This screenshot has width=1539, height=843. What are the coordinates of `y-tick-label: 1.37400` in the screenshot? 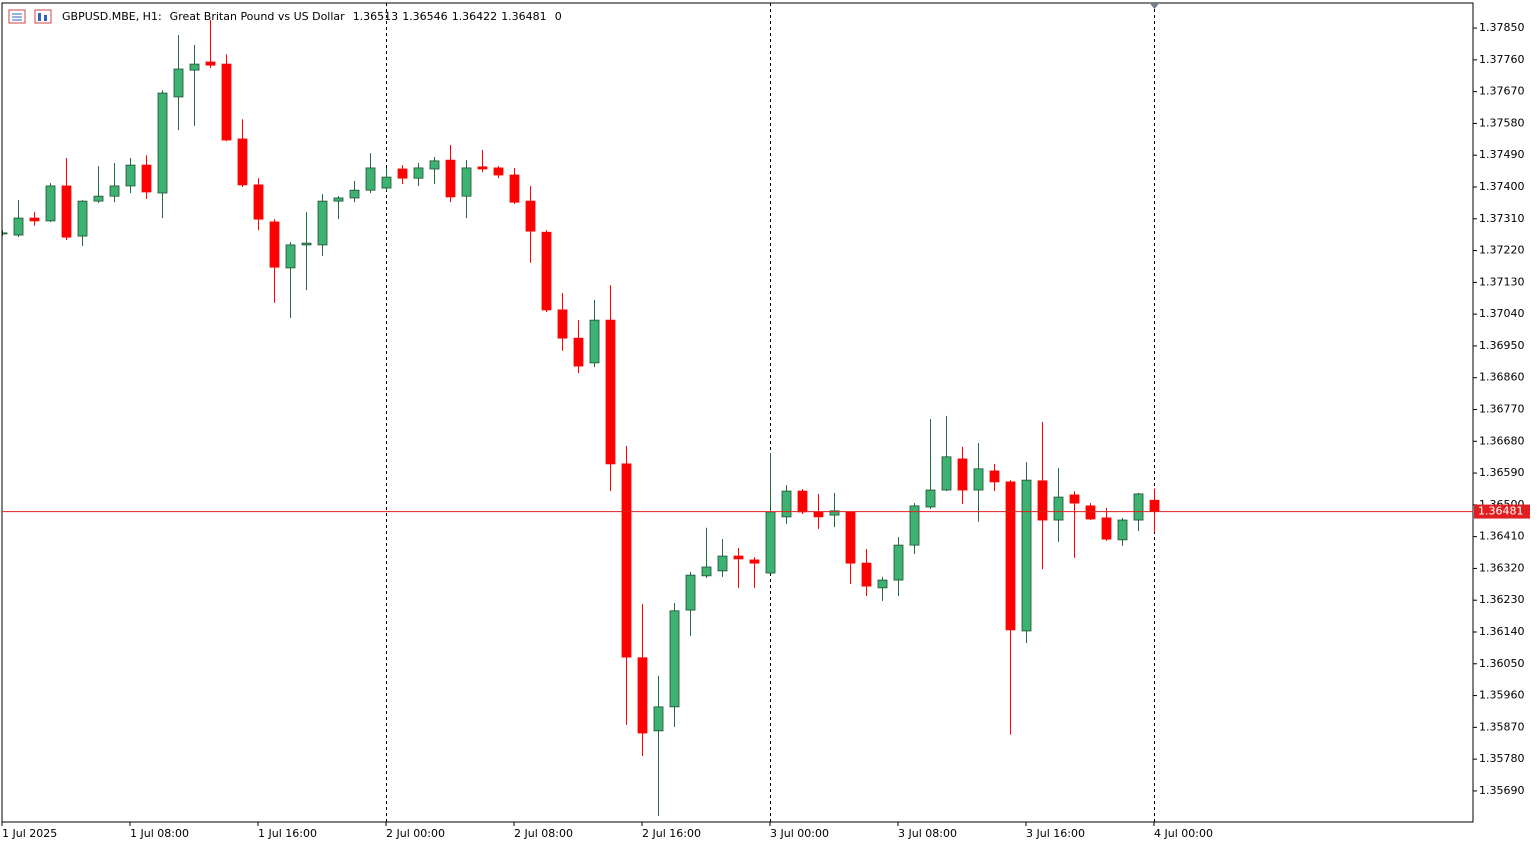 It's located at (1502, 186).